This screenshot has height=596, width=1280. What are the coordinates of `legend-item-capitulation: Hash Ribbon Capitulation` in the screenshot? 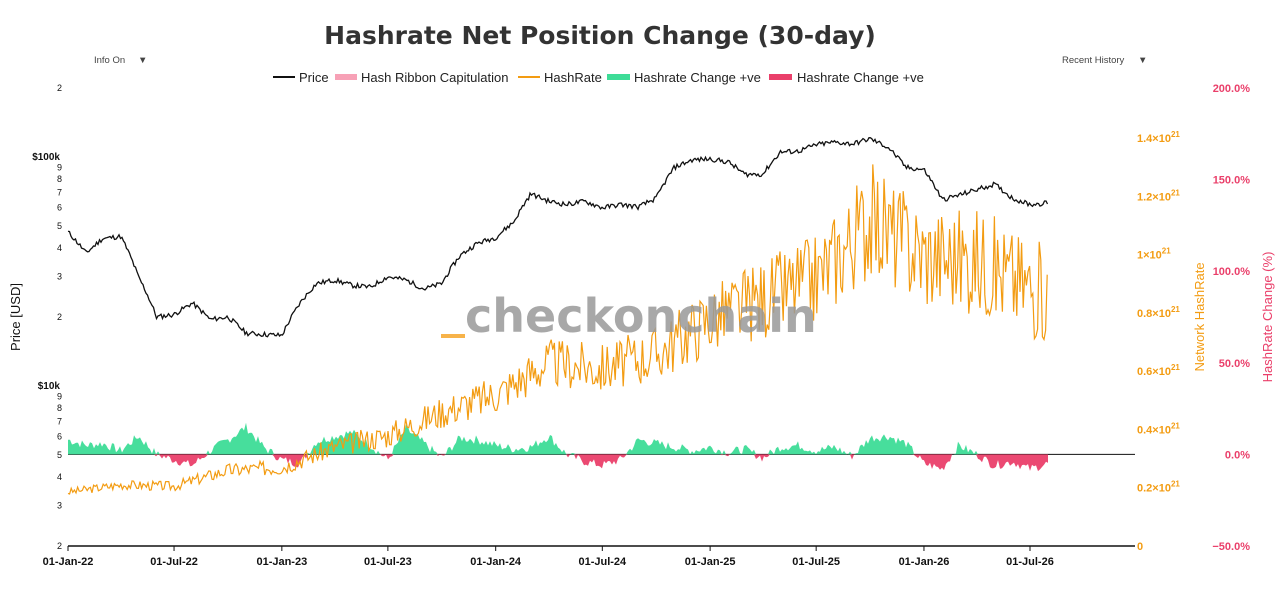 It's located at (421, 77).